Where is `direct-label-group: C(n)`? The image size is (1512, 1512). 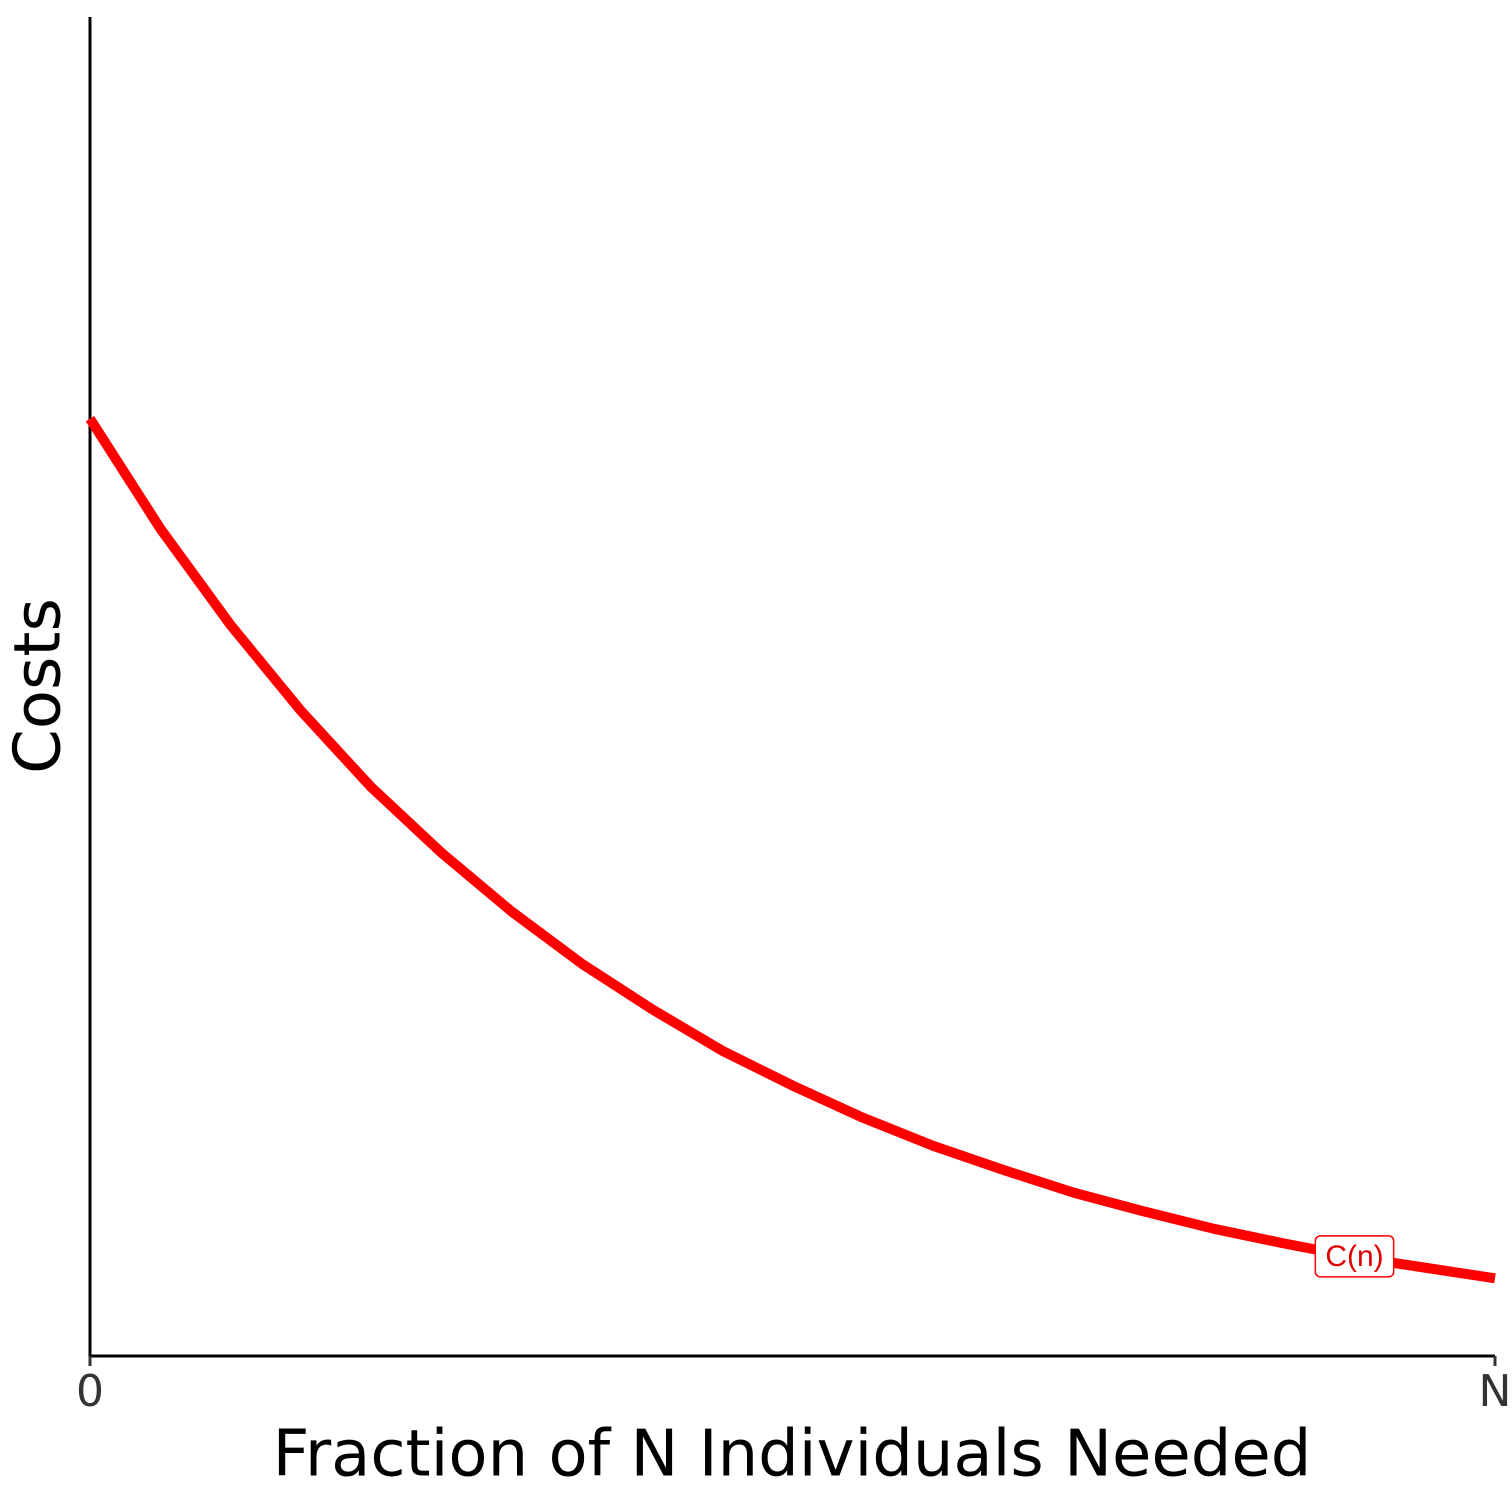
direct-label-group: C(n) is located at coordinates (1354, 1256).